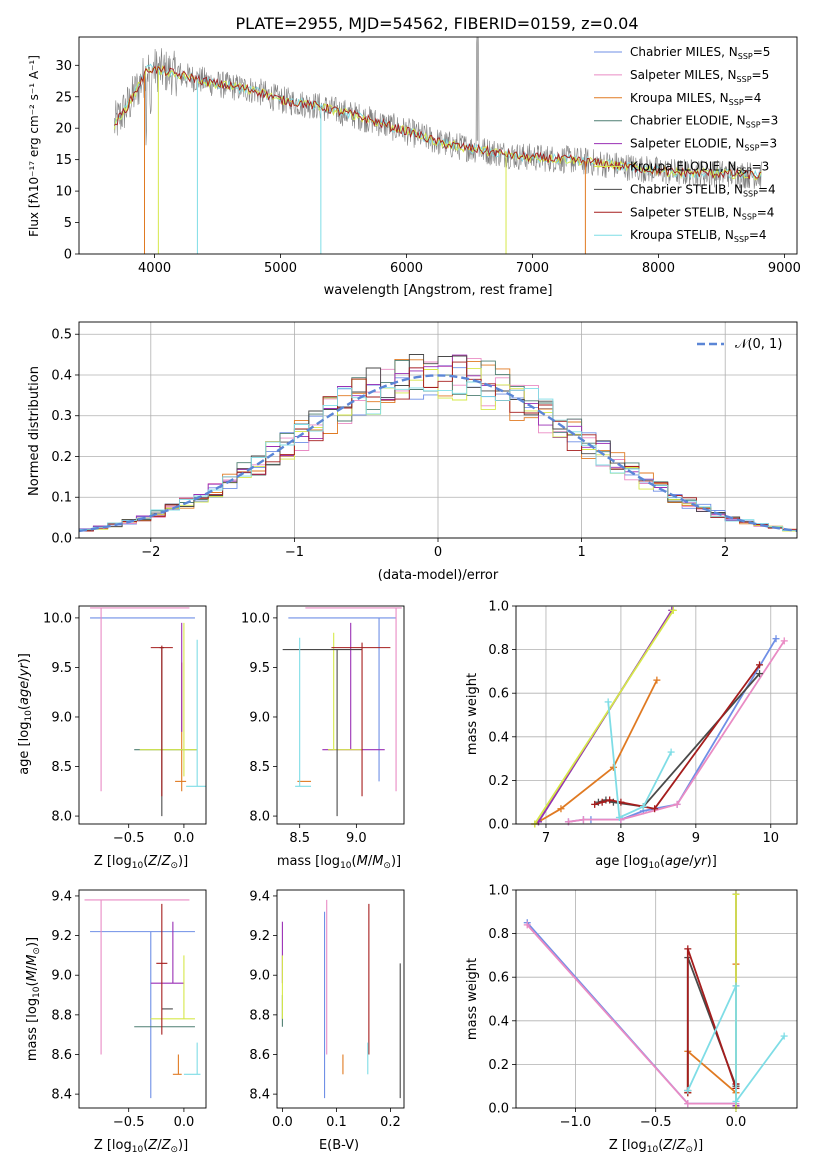 Image resolution: width=819 pixels, height=1170 pixels. I want to click on y-tick-label: 10.0, so click(57, 618).